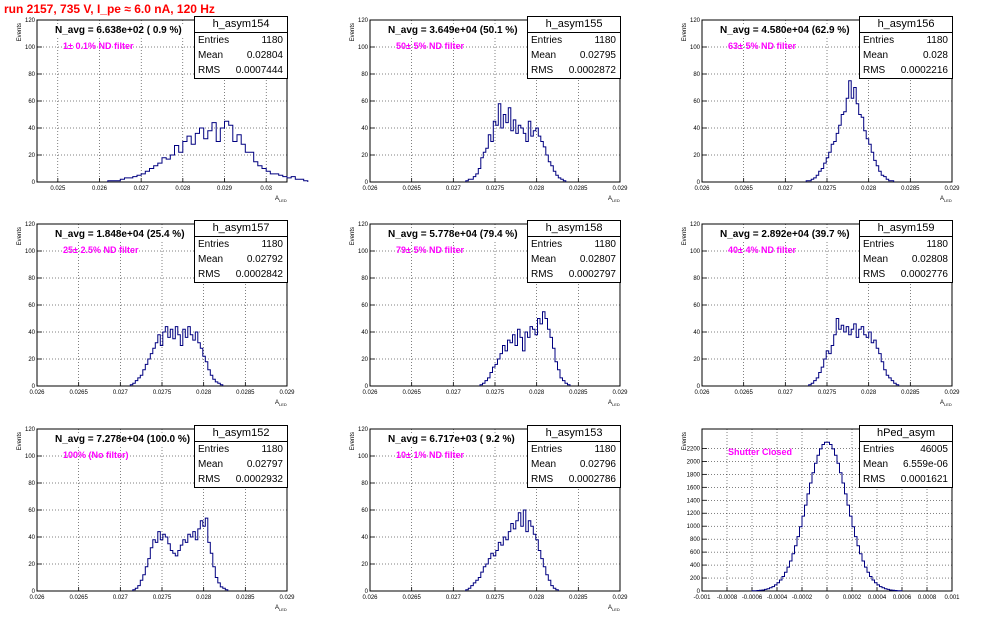  I want to click on x-tick-label: 0.0008, so click(927, 598).